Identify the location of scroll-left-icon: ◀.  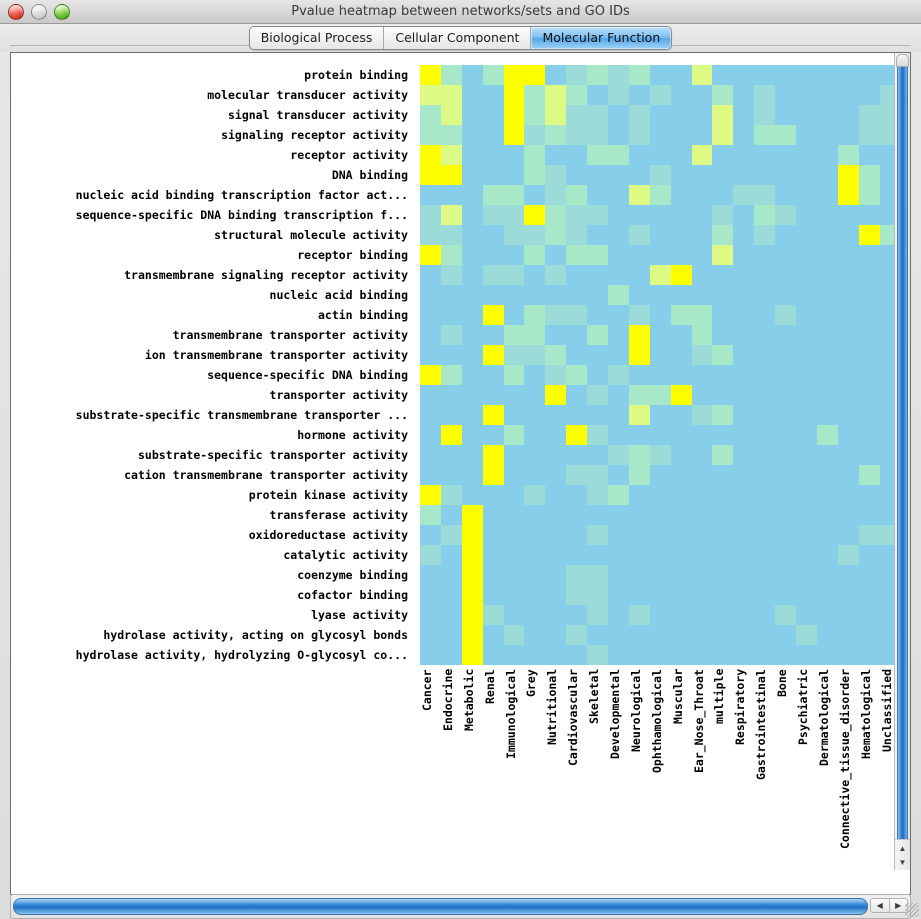
(880, 905).